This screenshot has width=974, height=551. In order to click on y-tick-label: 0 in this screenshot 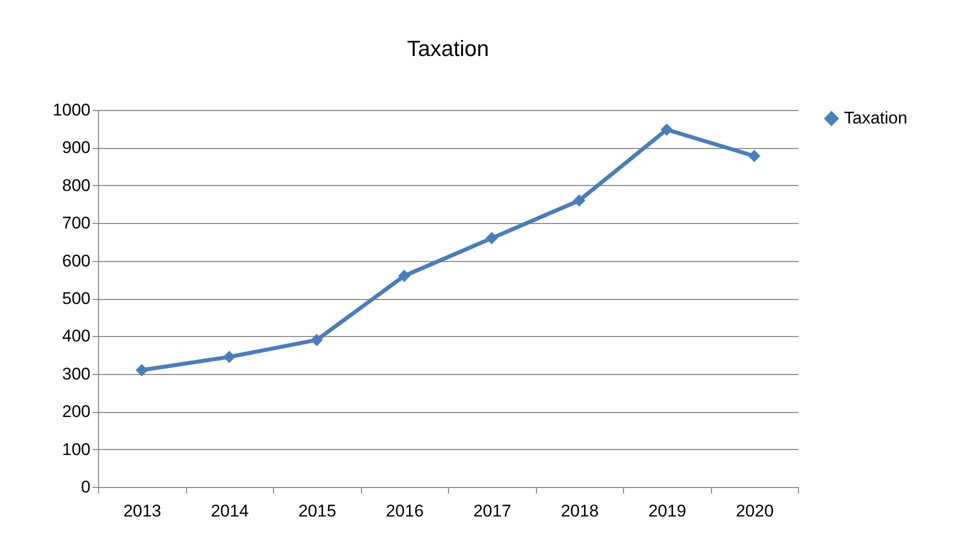, I will do `click(85, 487)`.